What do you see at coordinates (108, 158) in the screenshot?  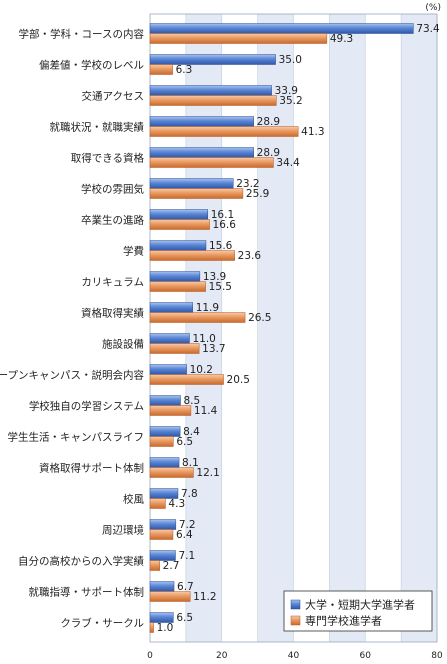 I see `category-label: 取得できる資格` at bounding box center [108, 158].